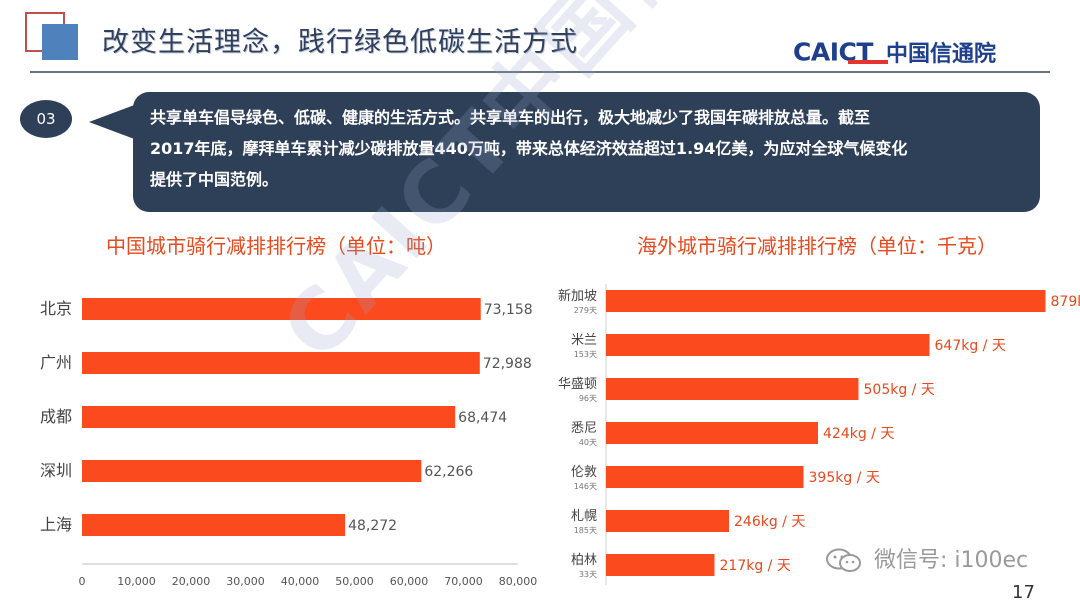  I want to click on china-bar-value-label: 62,266, so click(448, 472).